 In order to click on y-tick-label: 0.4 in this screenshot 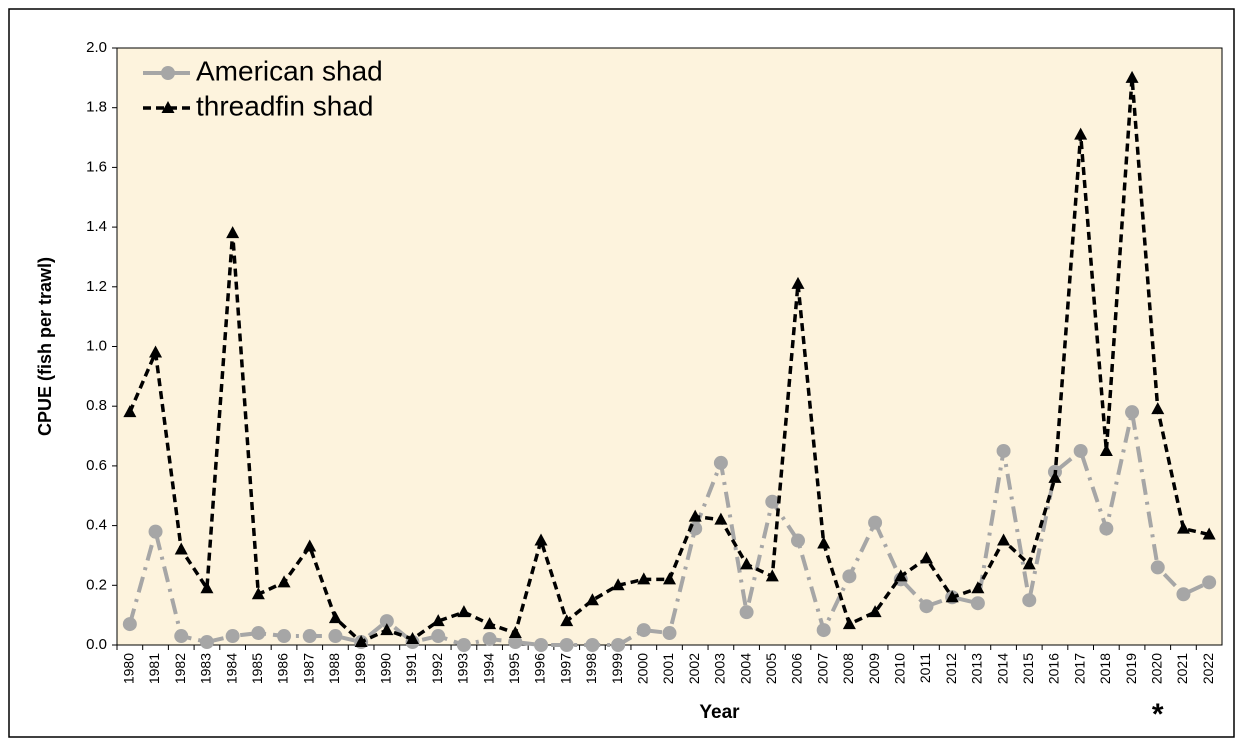, I will do `click(96, 525)`.